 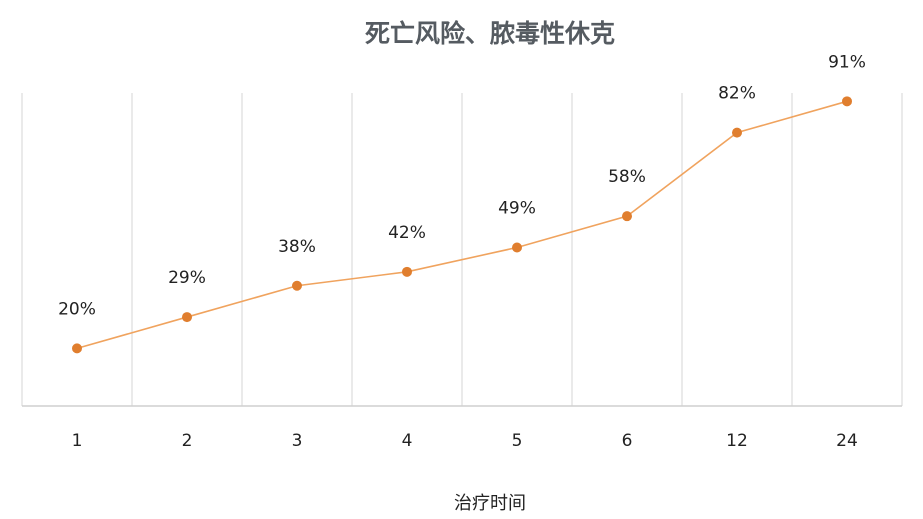 I want to click on x-tick-label: 5, so click(x=517, y=441).